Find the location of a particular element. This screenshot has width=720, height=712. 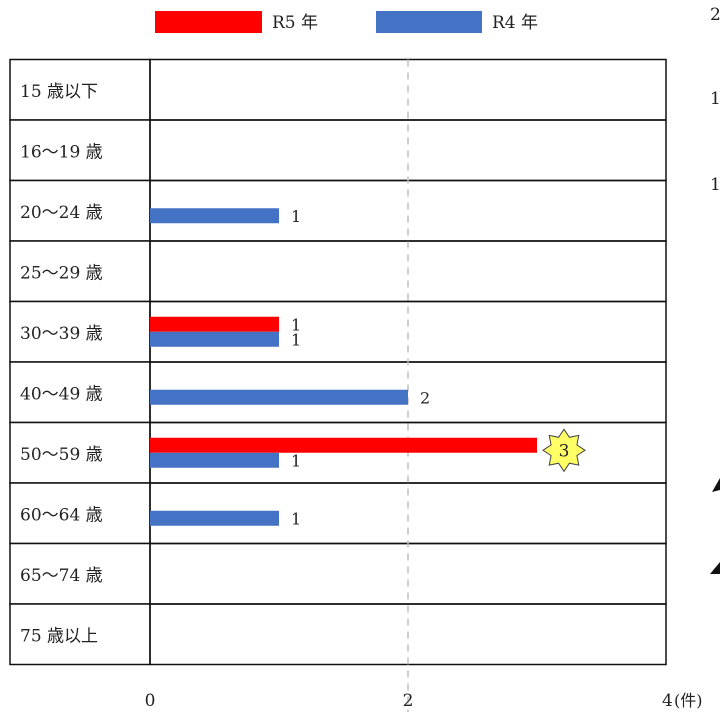

category-label: 15 歳以下 is located at coordinates (59, 92).